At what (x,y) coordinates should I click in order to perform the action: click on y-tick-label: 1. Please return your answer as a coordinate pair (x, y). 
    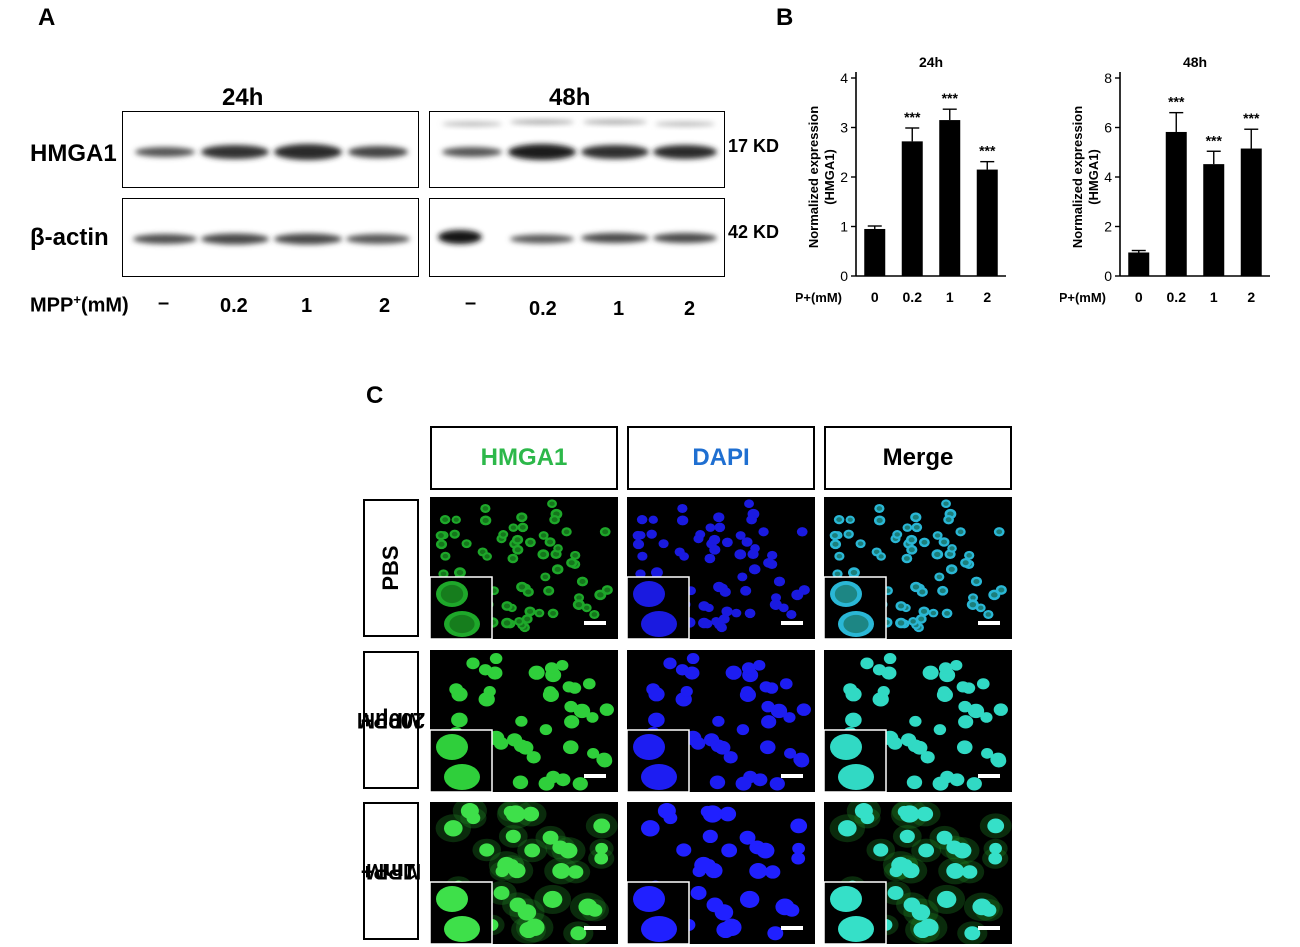
    Looking at the image, I should click on (844, 227).